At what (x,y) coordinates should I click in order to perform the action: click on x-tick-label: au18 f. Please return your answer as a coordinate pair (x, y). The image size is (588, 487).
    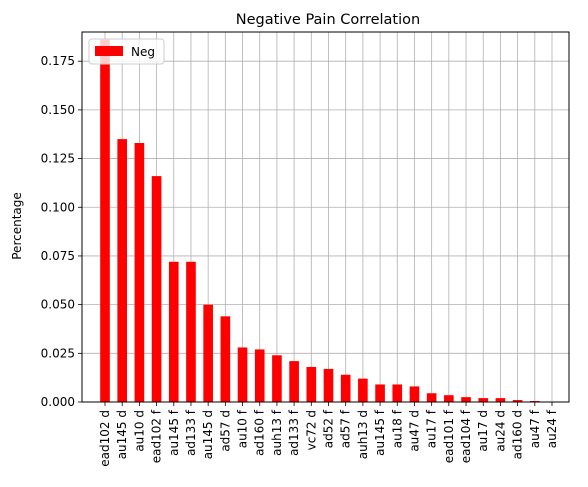
    Looking at the image, I should click on (397, 428).